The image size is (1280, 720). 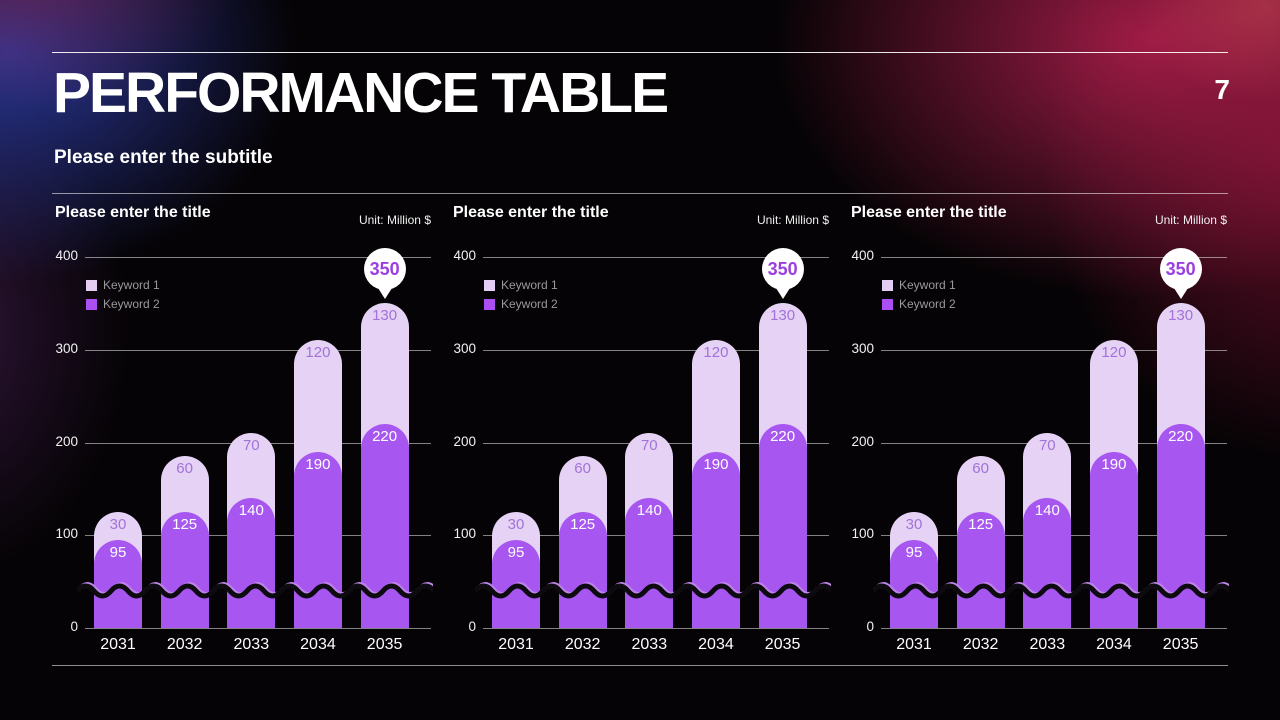 I want to click on bar-segment-keyword-2: 95, so click(x=118, y=583).